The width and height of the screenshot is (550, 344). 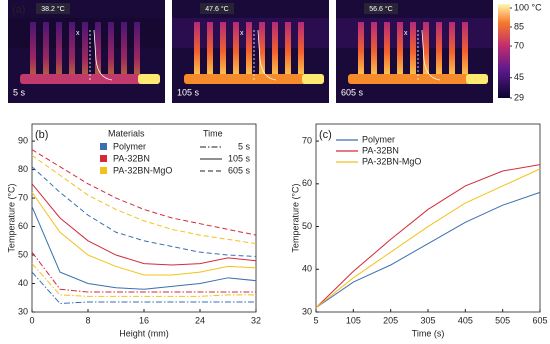 I want to click on x-tick-label: 8, so click(x=87, y=320).